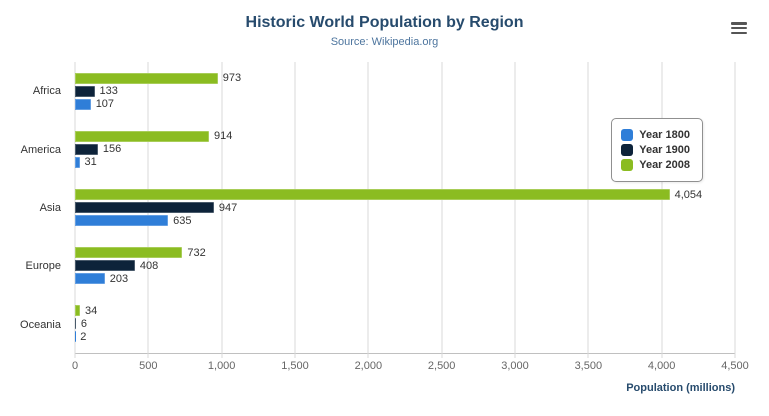  I want to click on data-label: 31, so click(90, 162).